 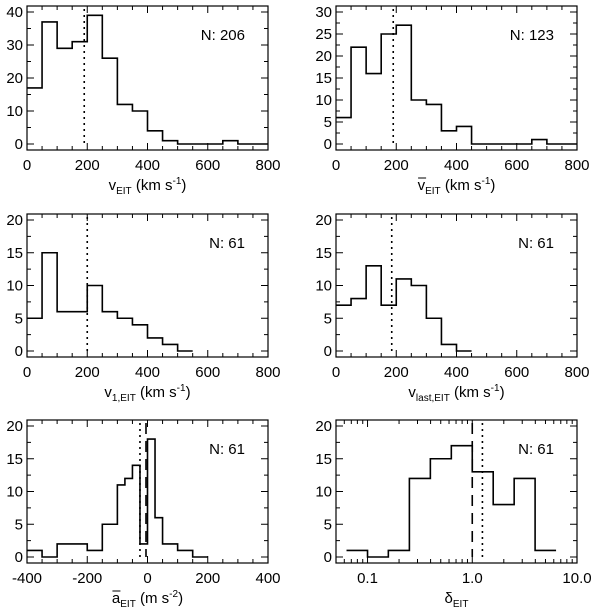 I want to click on x-tick-label: 10.0, so click(x=576, y=578).